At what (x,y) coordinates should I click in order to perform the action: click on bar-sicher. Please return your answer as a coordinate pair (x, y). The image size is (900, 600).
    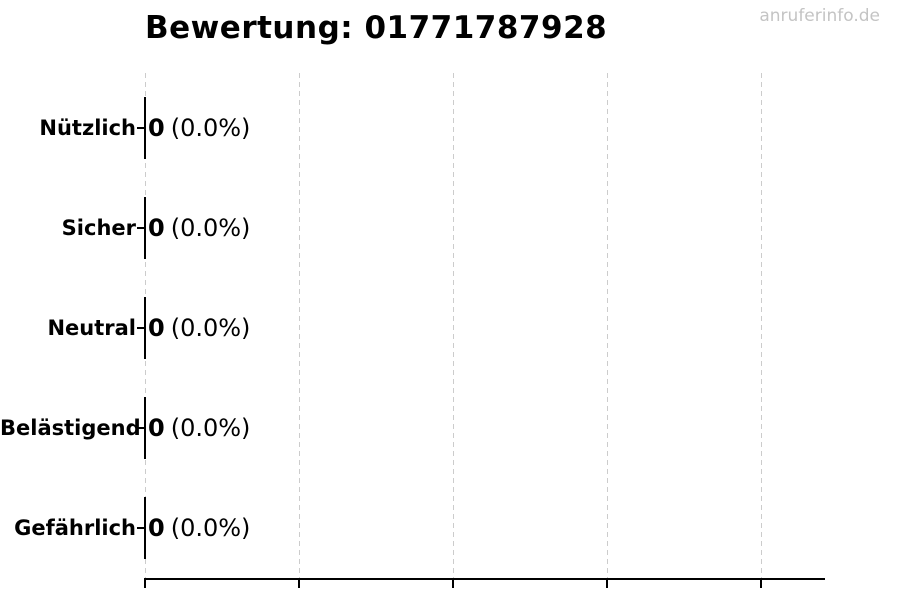
    Looking at the image, I should click on (145, 228).